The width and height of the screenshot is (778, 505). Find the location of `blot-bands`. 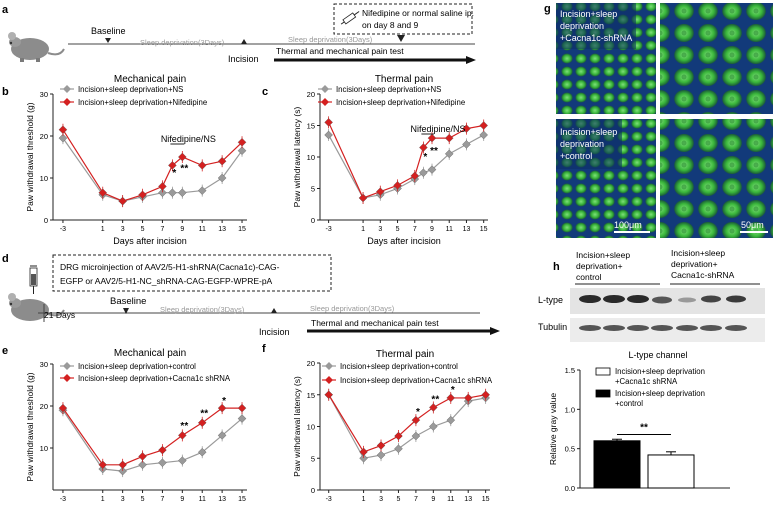

blot-bands is located at coordinates (663, 313).